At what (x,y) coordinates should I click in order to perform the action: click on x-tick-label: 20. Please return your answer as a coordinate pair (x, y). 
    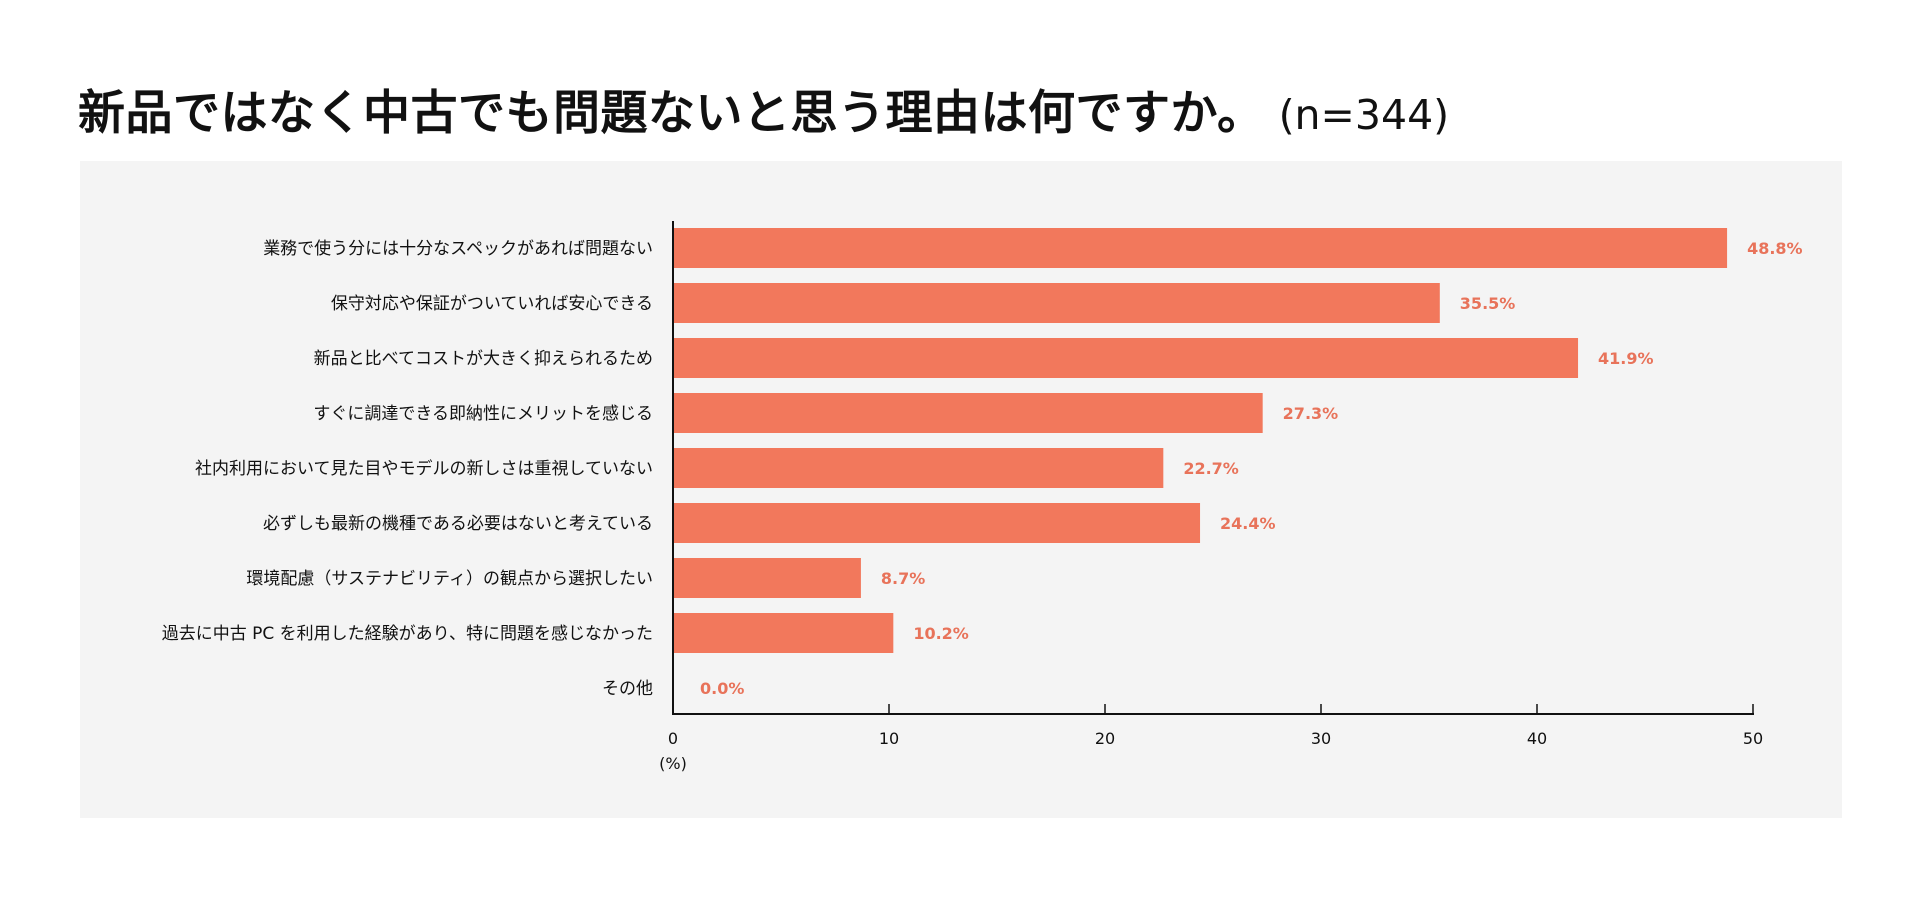
    Looking at the image, I should click on (1105, 738).